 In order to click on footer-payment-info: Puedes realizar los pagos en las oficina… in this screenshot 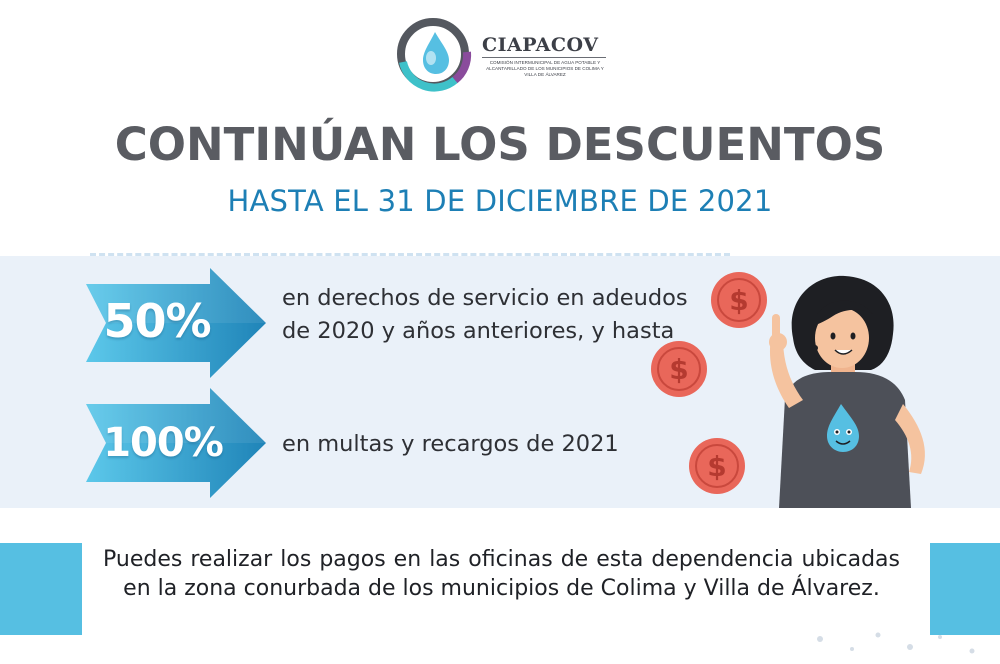, I will do `click(501, 574)`.